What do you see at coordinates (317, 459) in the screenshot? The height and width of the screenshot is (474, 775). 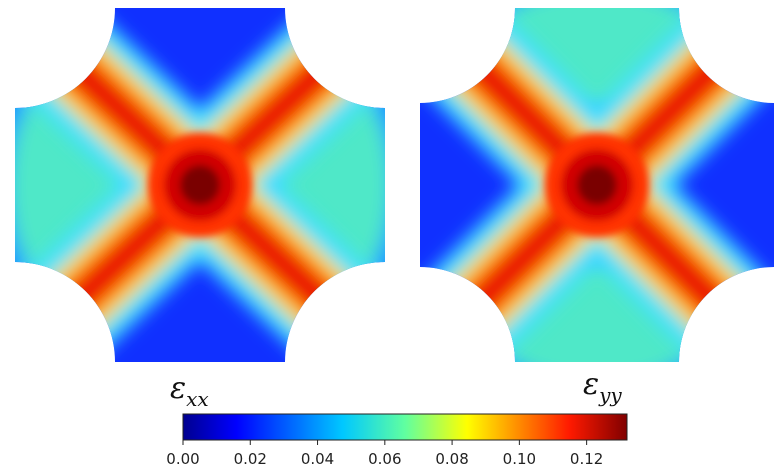 I see `colorbar-tick-label: 0.04` at bounding box center [317, 459].